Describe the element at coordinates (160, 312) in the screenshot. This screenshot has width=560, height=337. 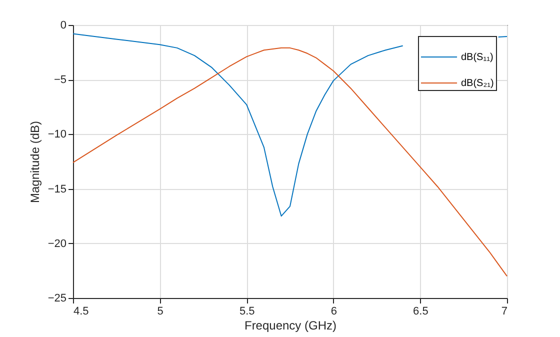
I see `x-tick-label: 5` at that location.